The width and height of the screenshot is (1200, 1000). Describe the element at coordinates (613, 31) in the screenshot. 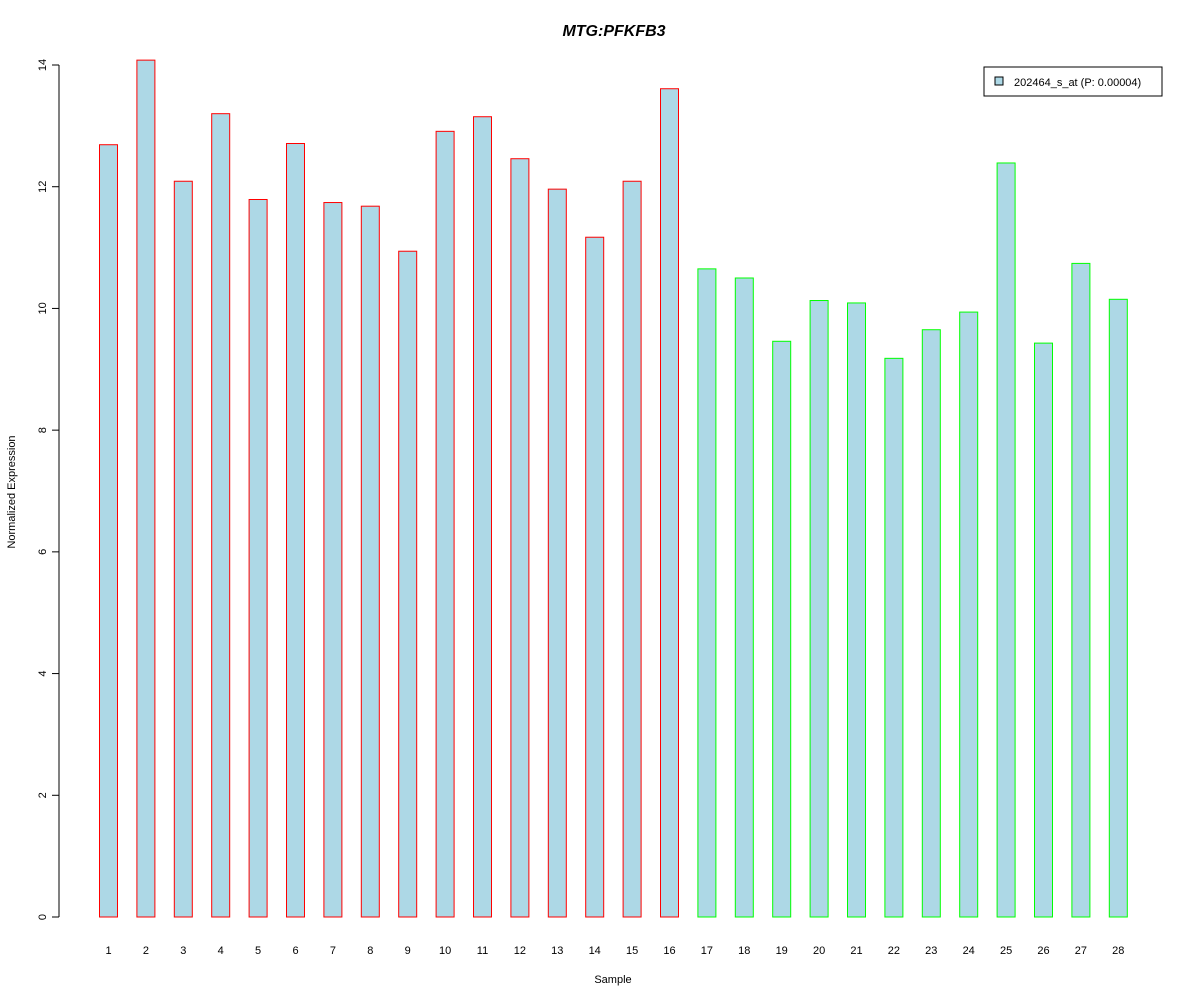

I see `chart-title: MTG:PFKFB3` at that location.